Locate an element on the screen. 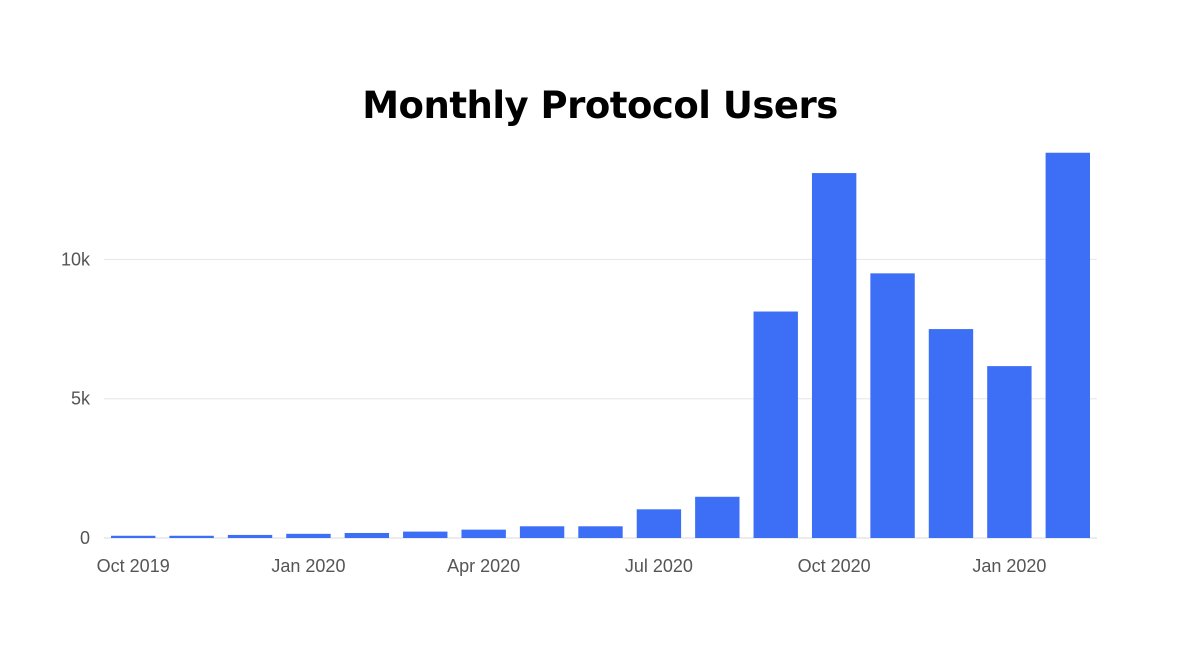 The height and width of the screenshot is (660, 1200). chart-title: Monthly Protocol Users is located at coordinates (600, 105).